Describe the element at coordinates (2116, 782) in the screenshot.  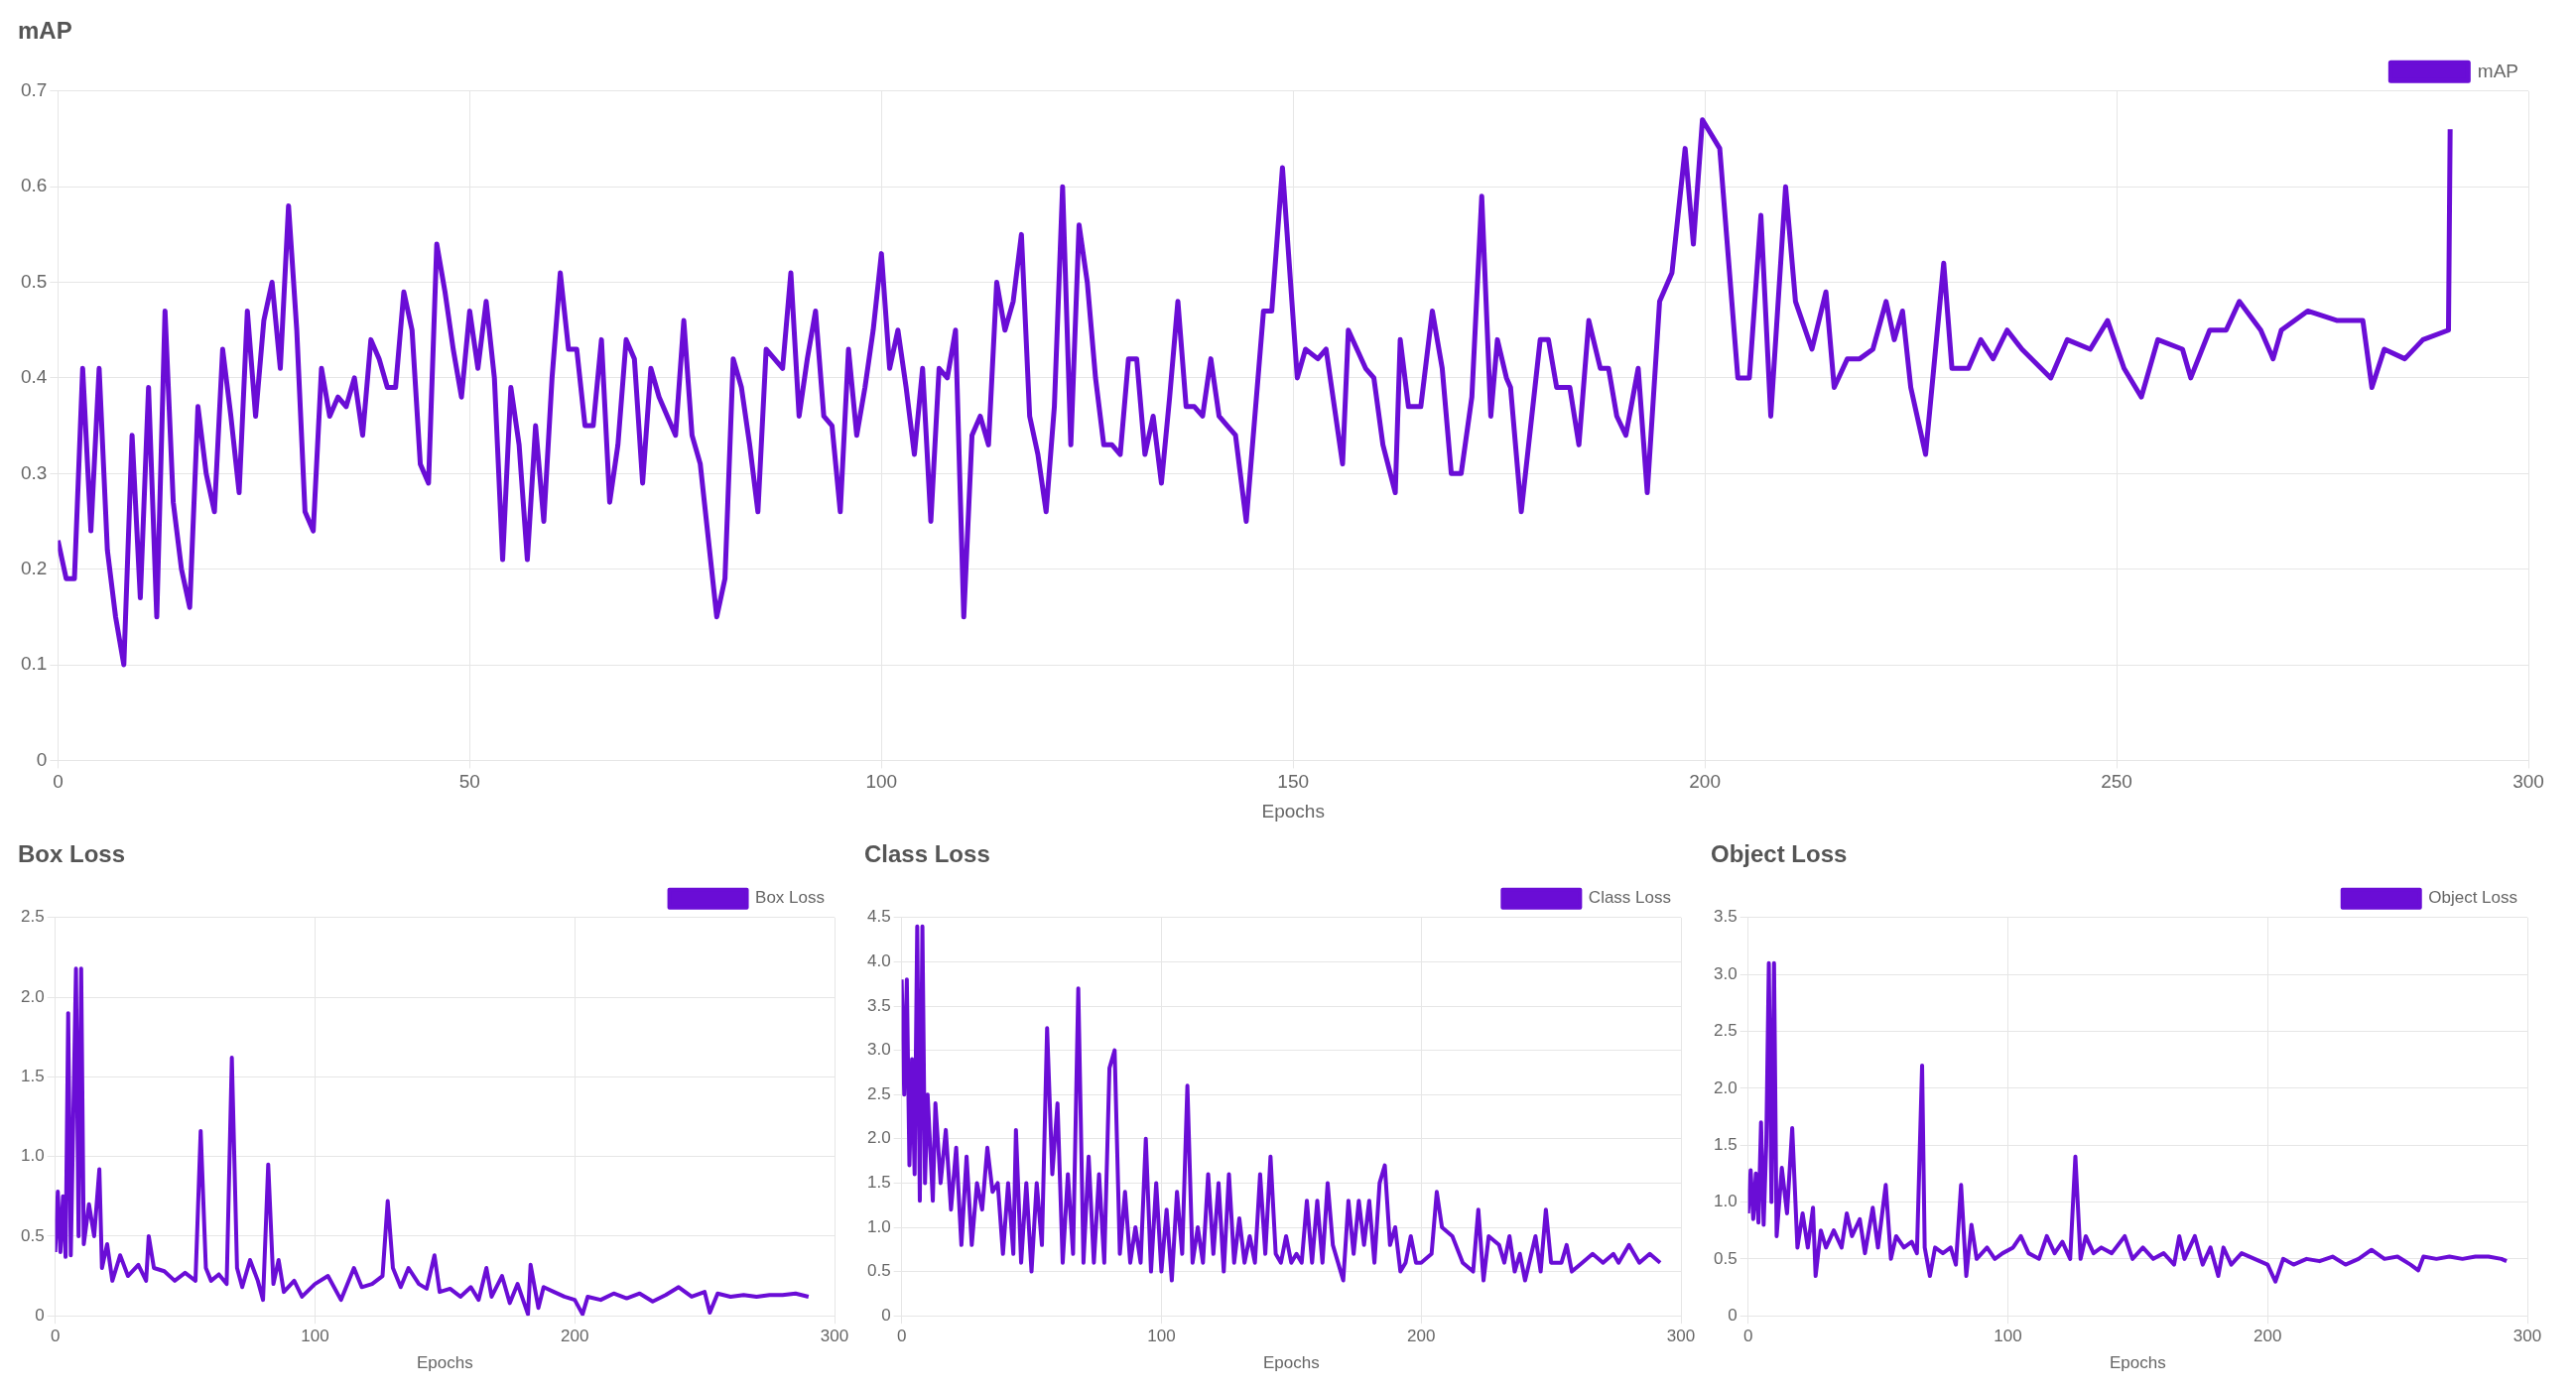
I see `x-tick-label: 250` at that location.